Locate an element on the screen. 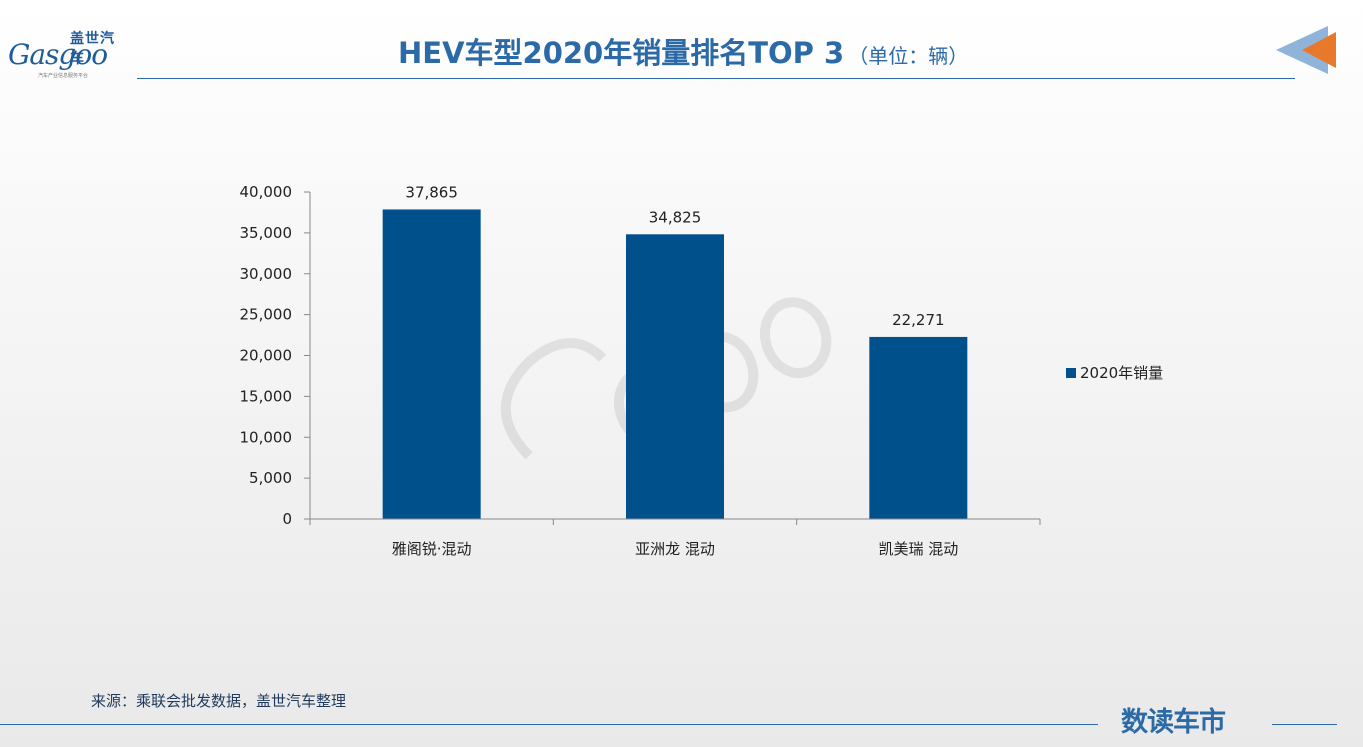  x-tick-label: 雅阁锐·混动 is located at coordinates (432, 549).